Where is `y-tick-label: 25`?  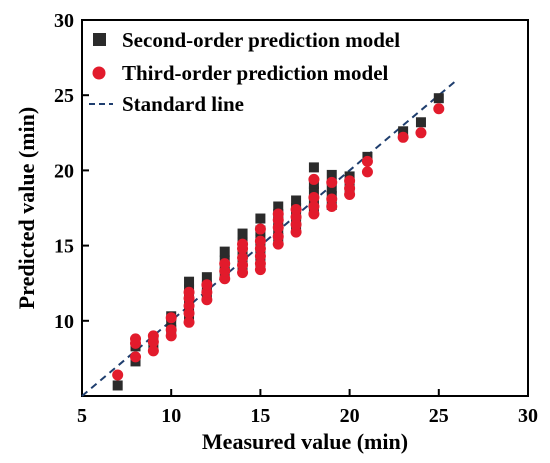 y-tick-label: 25 is located at coordinates (64, 96).